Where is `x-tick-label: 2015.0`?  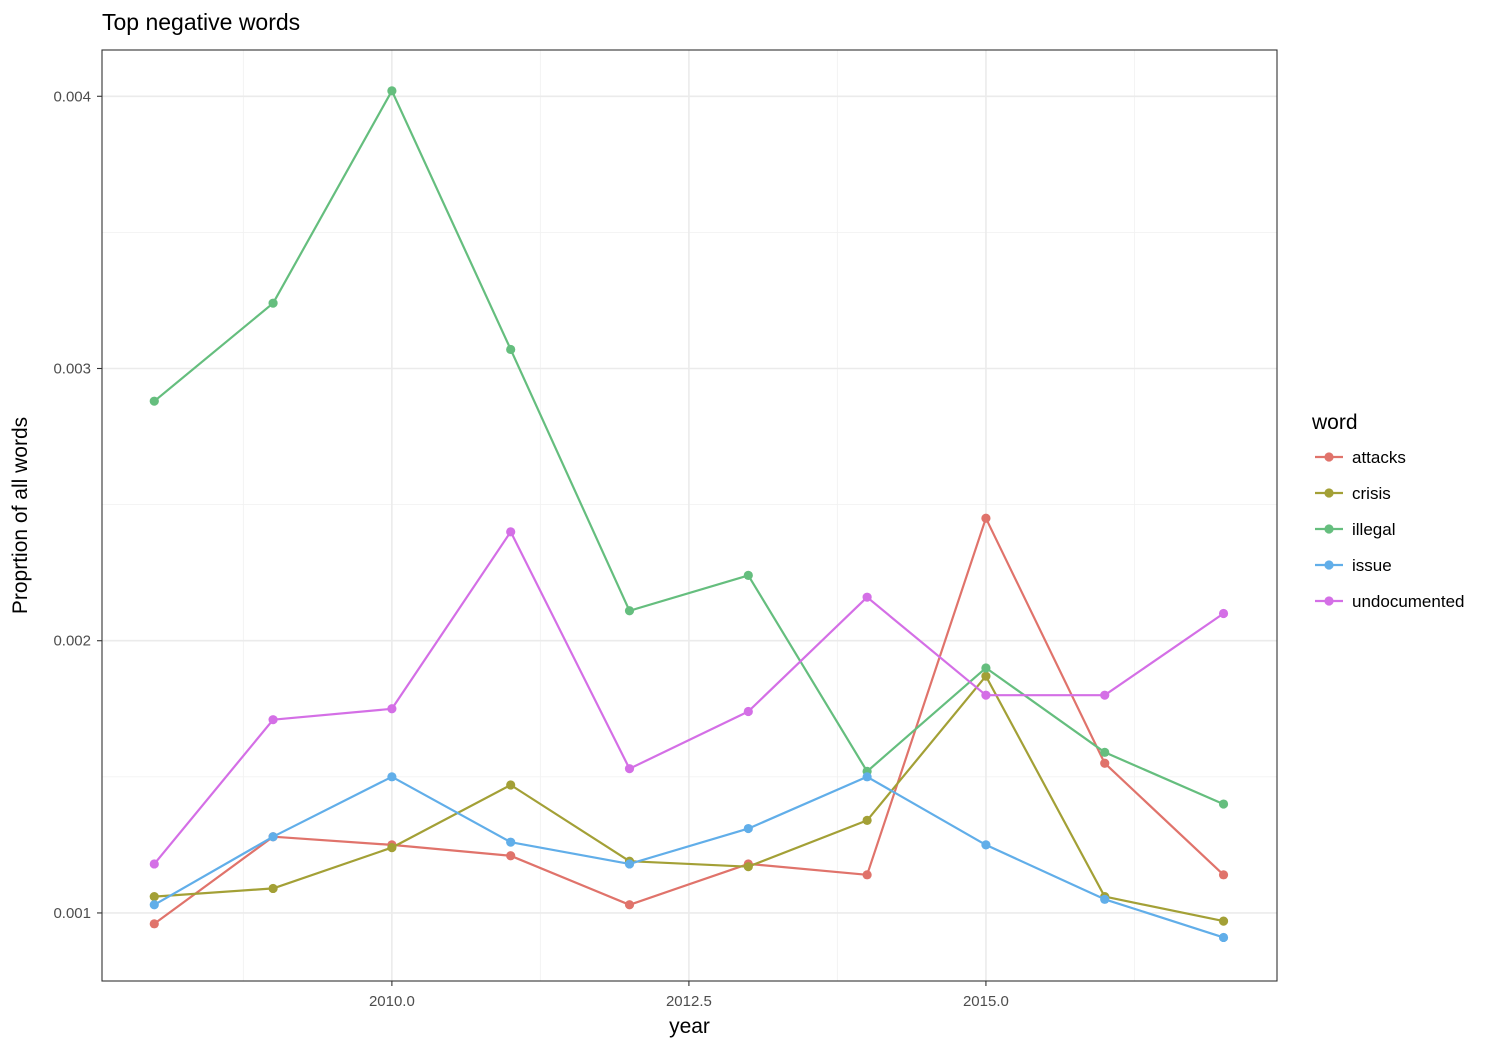 x-tick-label: 2015.0 is located at coordinates (986, 1001).